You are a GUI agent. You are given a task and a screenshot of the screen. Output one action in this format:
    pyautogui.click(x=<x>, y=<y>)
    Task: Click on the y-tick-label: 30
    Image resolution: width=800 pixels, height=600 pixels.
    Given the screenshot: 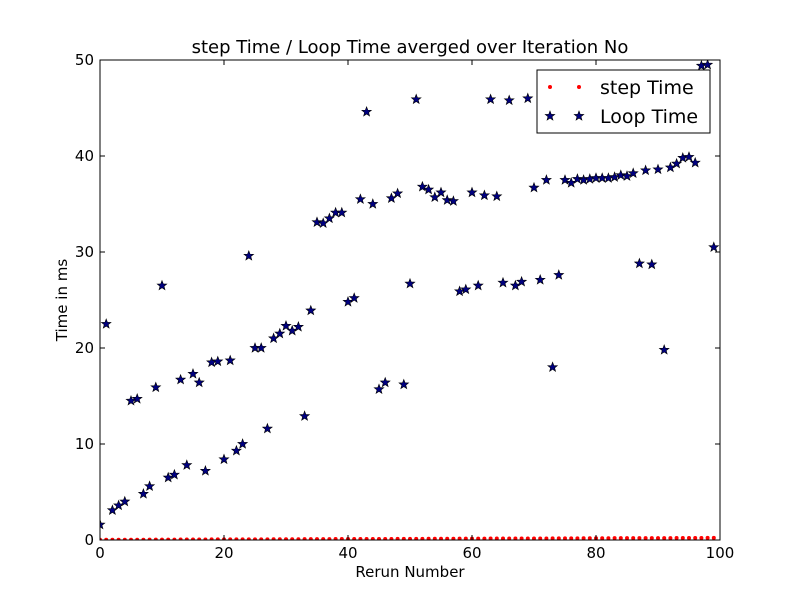 What is the action you would take?
    pyautogui.click(x=84, y=252)
    